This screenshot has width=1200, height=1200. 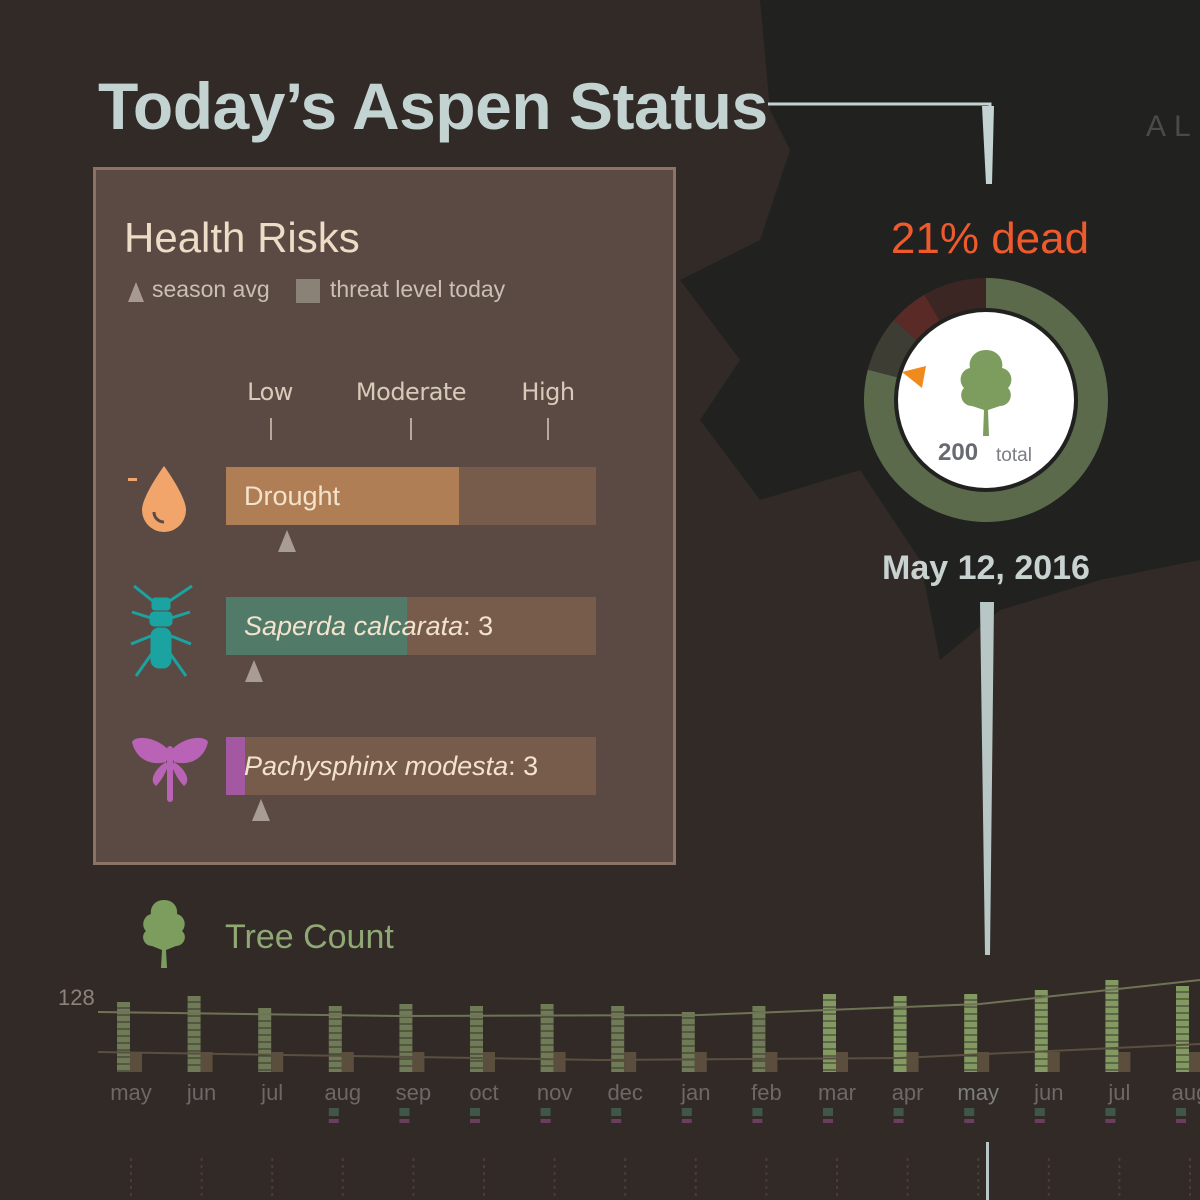 I want to click on percent-dead-label: 21% dead, so click(x=990, y=238).